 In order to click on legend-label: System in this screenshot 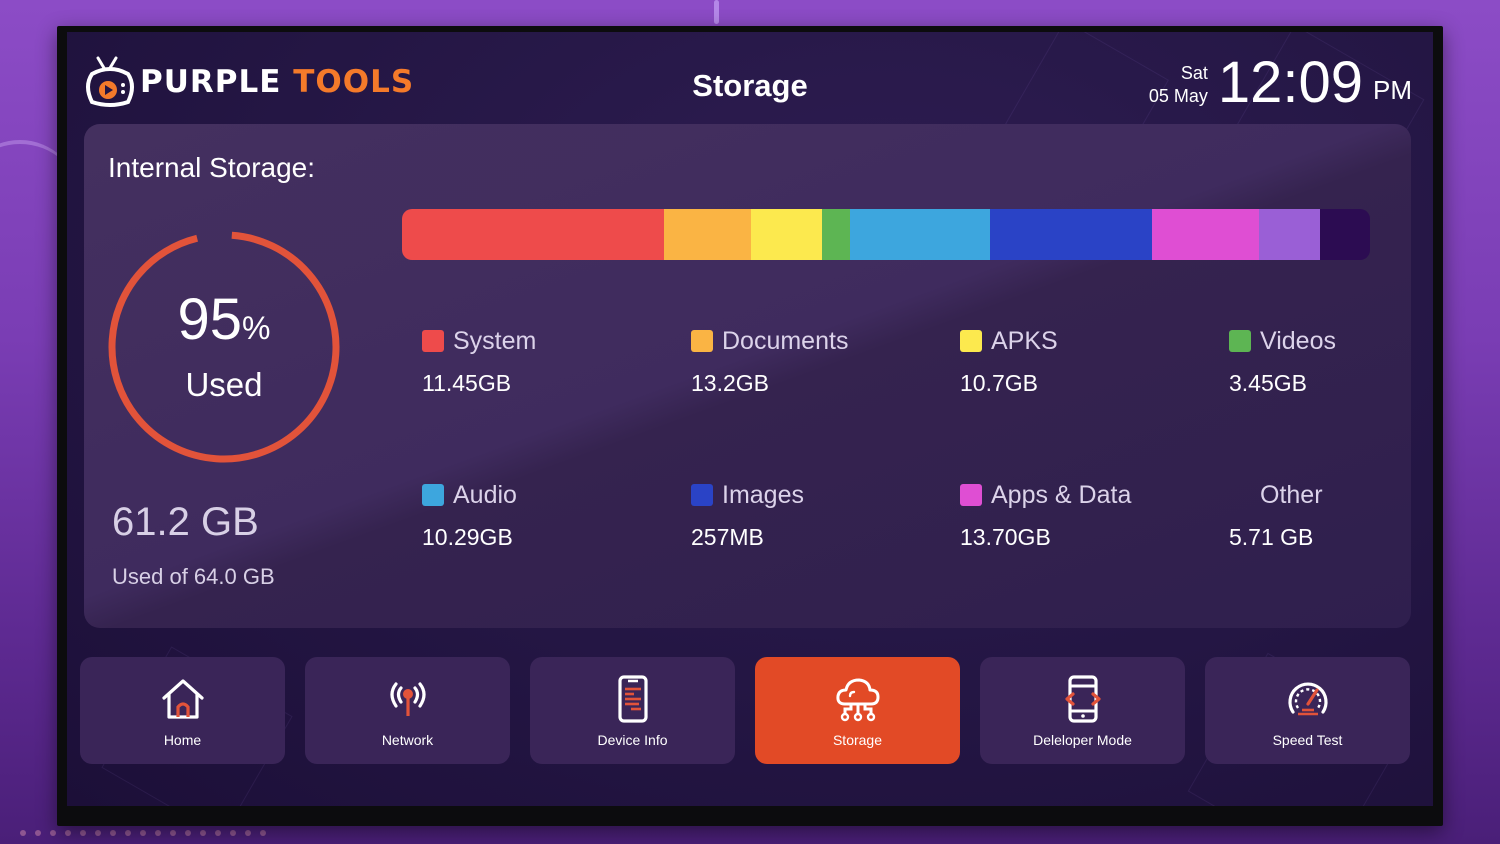, I will do `click(495, 340)`.